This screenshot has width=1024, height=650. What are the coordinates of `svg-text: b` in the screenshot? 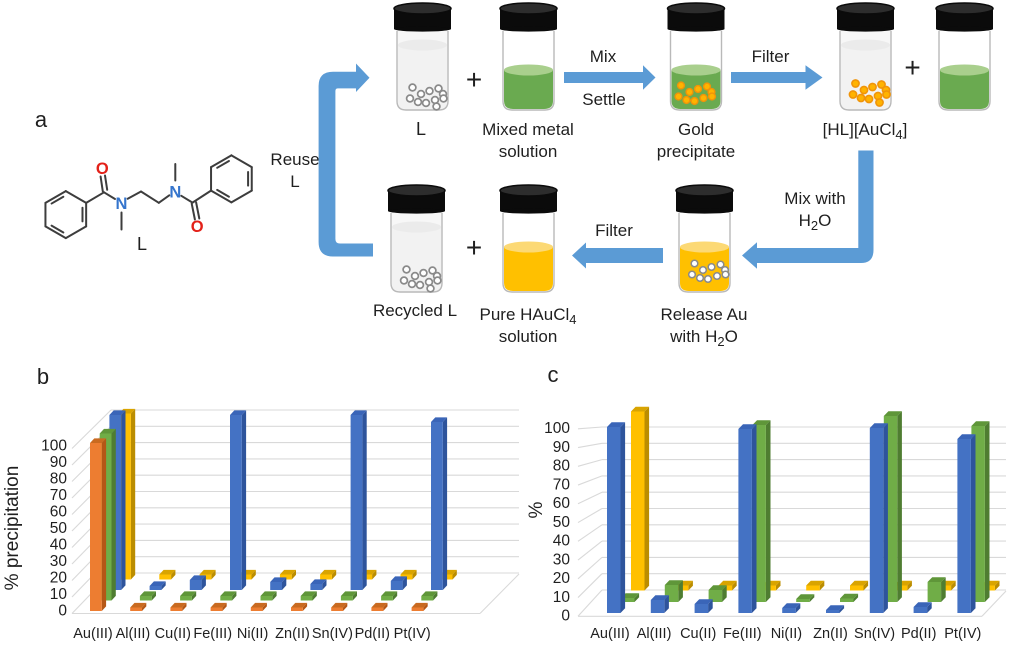 It's located at (43, 376).